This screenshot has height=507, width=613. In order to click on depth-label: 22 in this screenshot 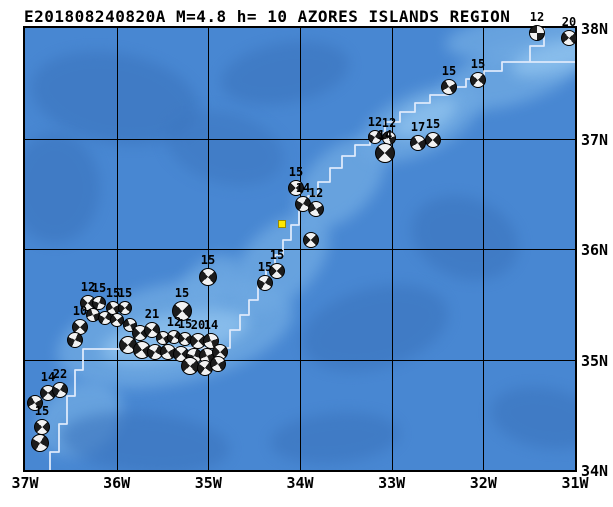, I will do `click(60, 374)`.